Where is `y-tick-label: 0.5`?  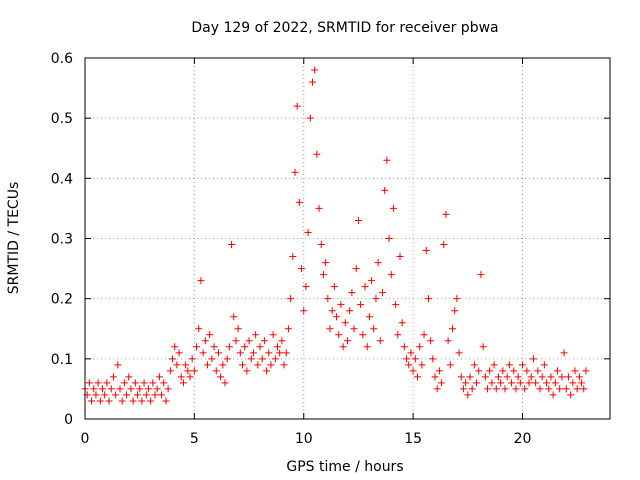
y-tick-label: 0.5 is located at coordinates (62, 119).